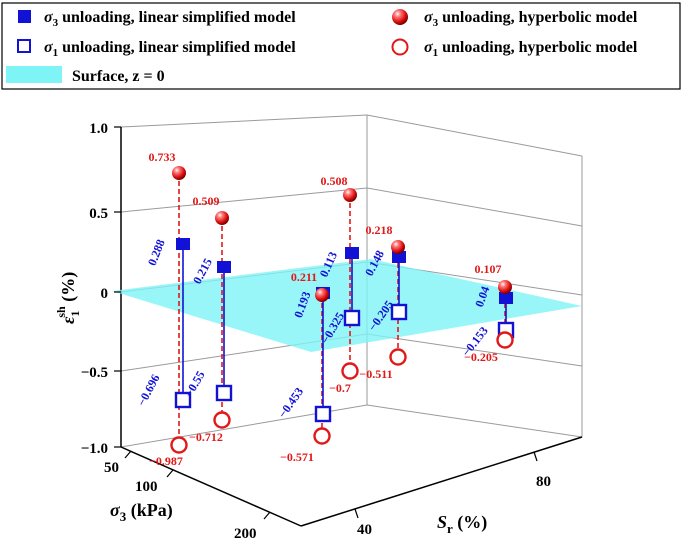  I want to click on x-axis-line, so click(211, 486).